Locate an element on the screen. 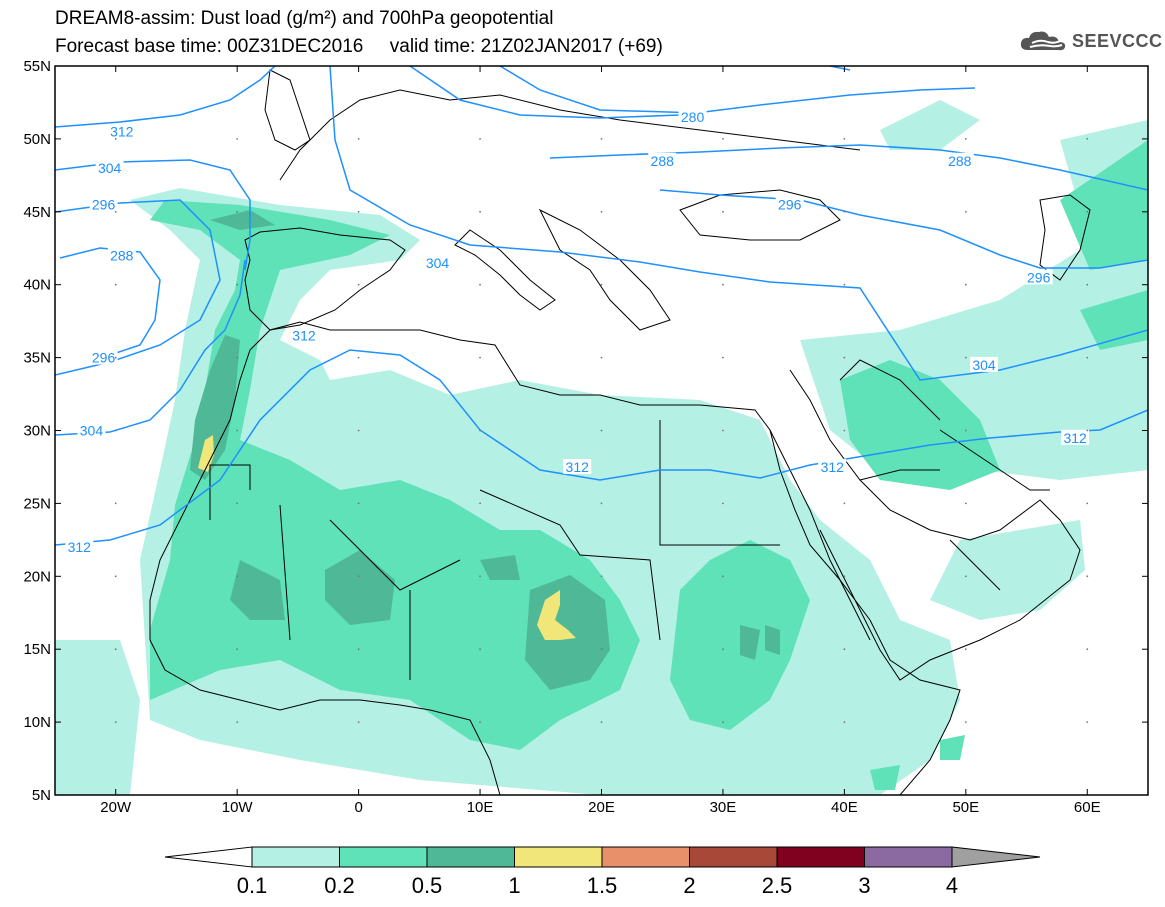 The image size is (1165, 907). lat-tick-label: 40N is located at coordinates (37, 285).